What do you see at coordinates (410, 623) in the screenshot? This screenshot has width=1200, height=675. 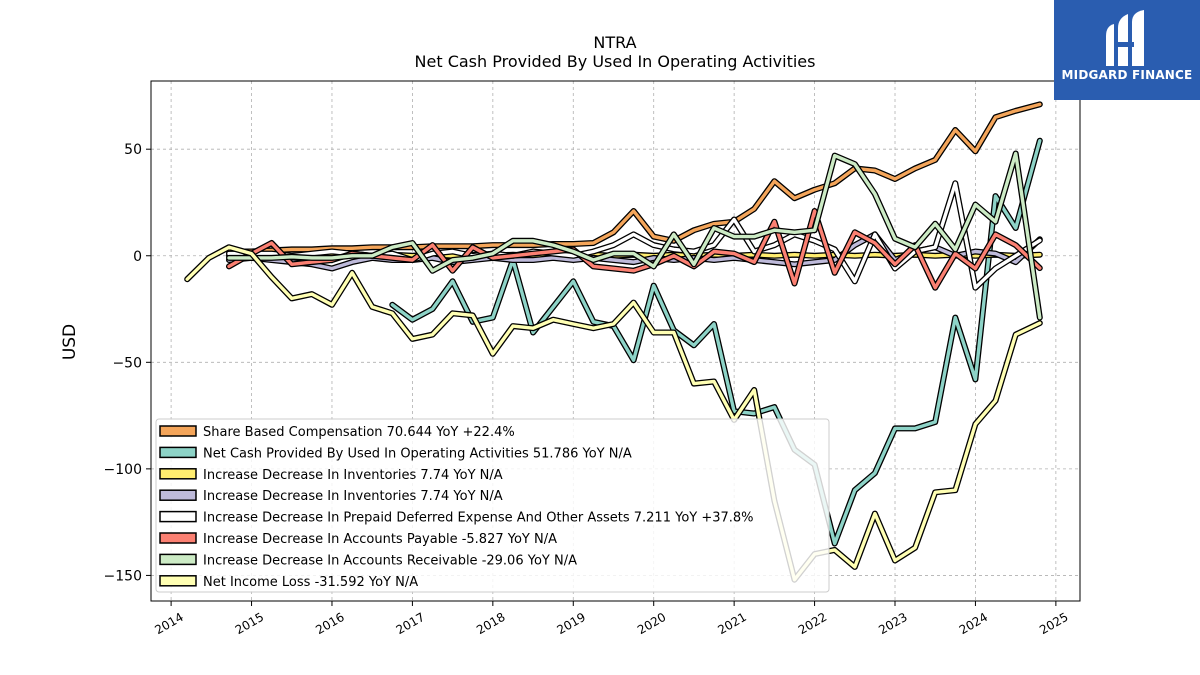 I see `x-tick-label: 2017` at bounding box center [410, 623].